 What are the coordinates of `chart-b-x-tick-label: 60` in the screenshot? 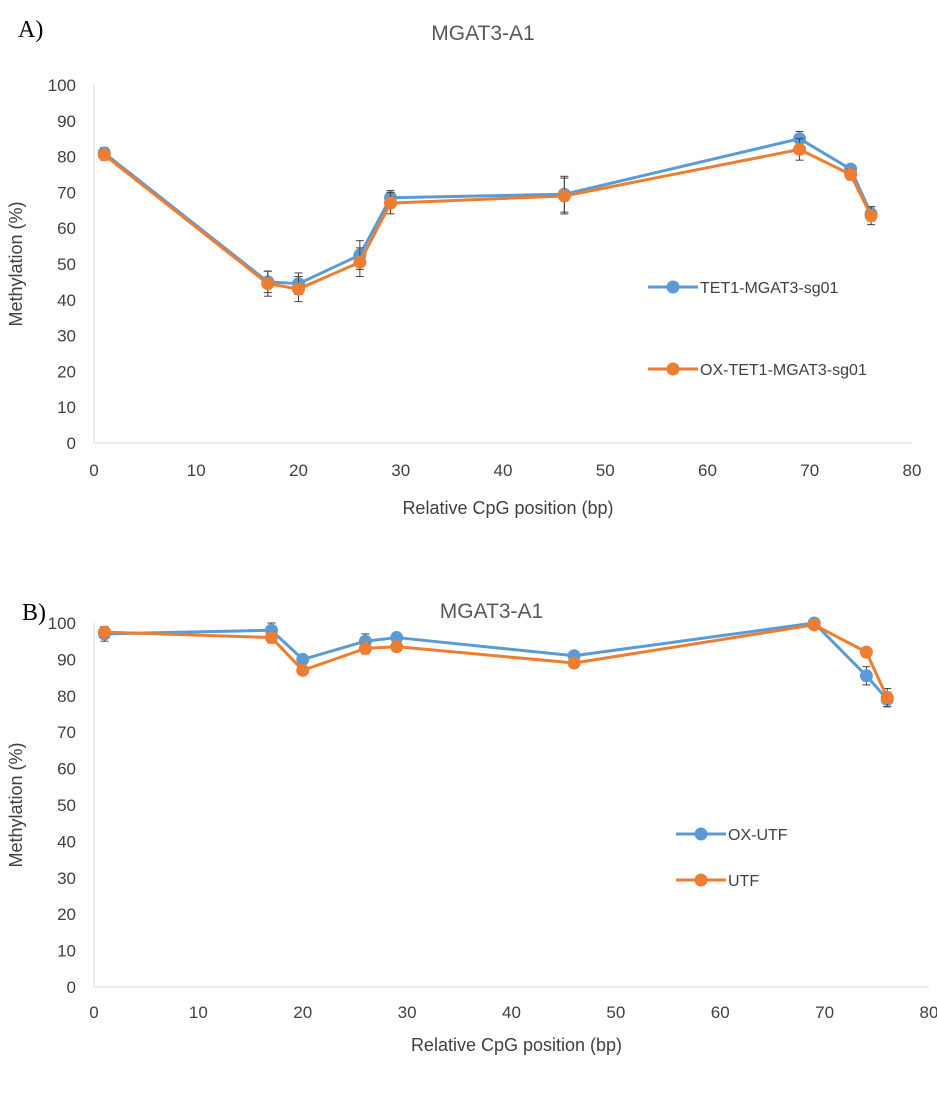 It's located at (720, 1012).